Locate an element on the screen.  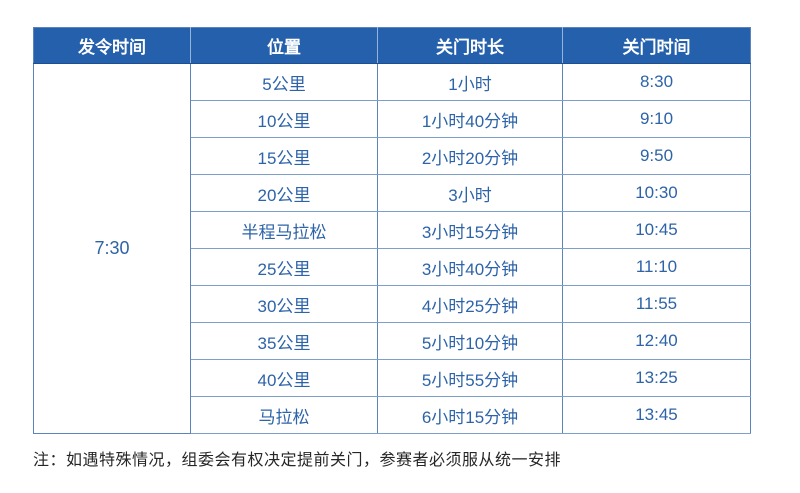
table-row: 35公里 5小时10分钟 12:40 is located at coordinates (392, 341).